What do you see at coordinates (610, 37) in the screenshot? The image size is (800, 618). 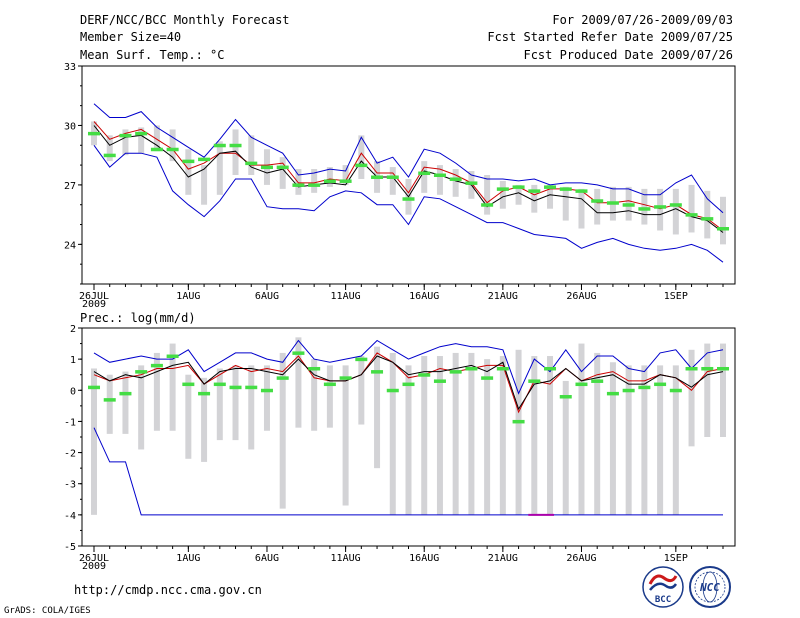 I see `title-right-line2: Fcst Started Refer Date 2009/07/25` at bounding box center [610, 37].